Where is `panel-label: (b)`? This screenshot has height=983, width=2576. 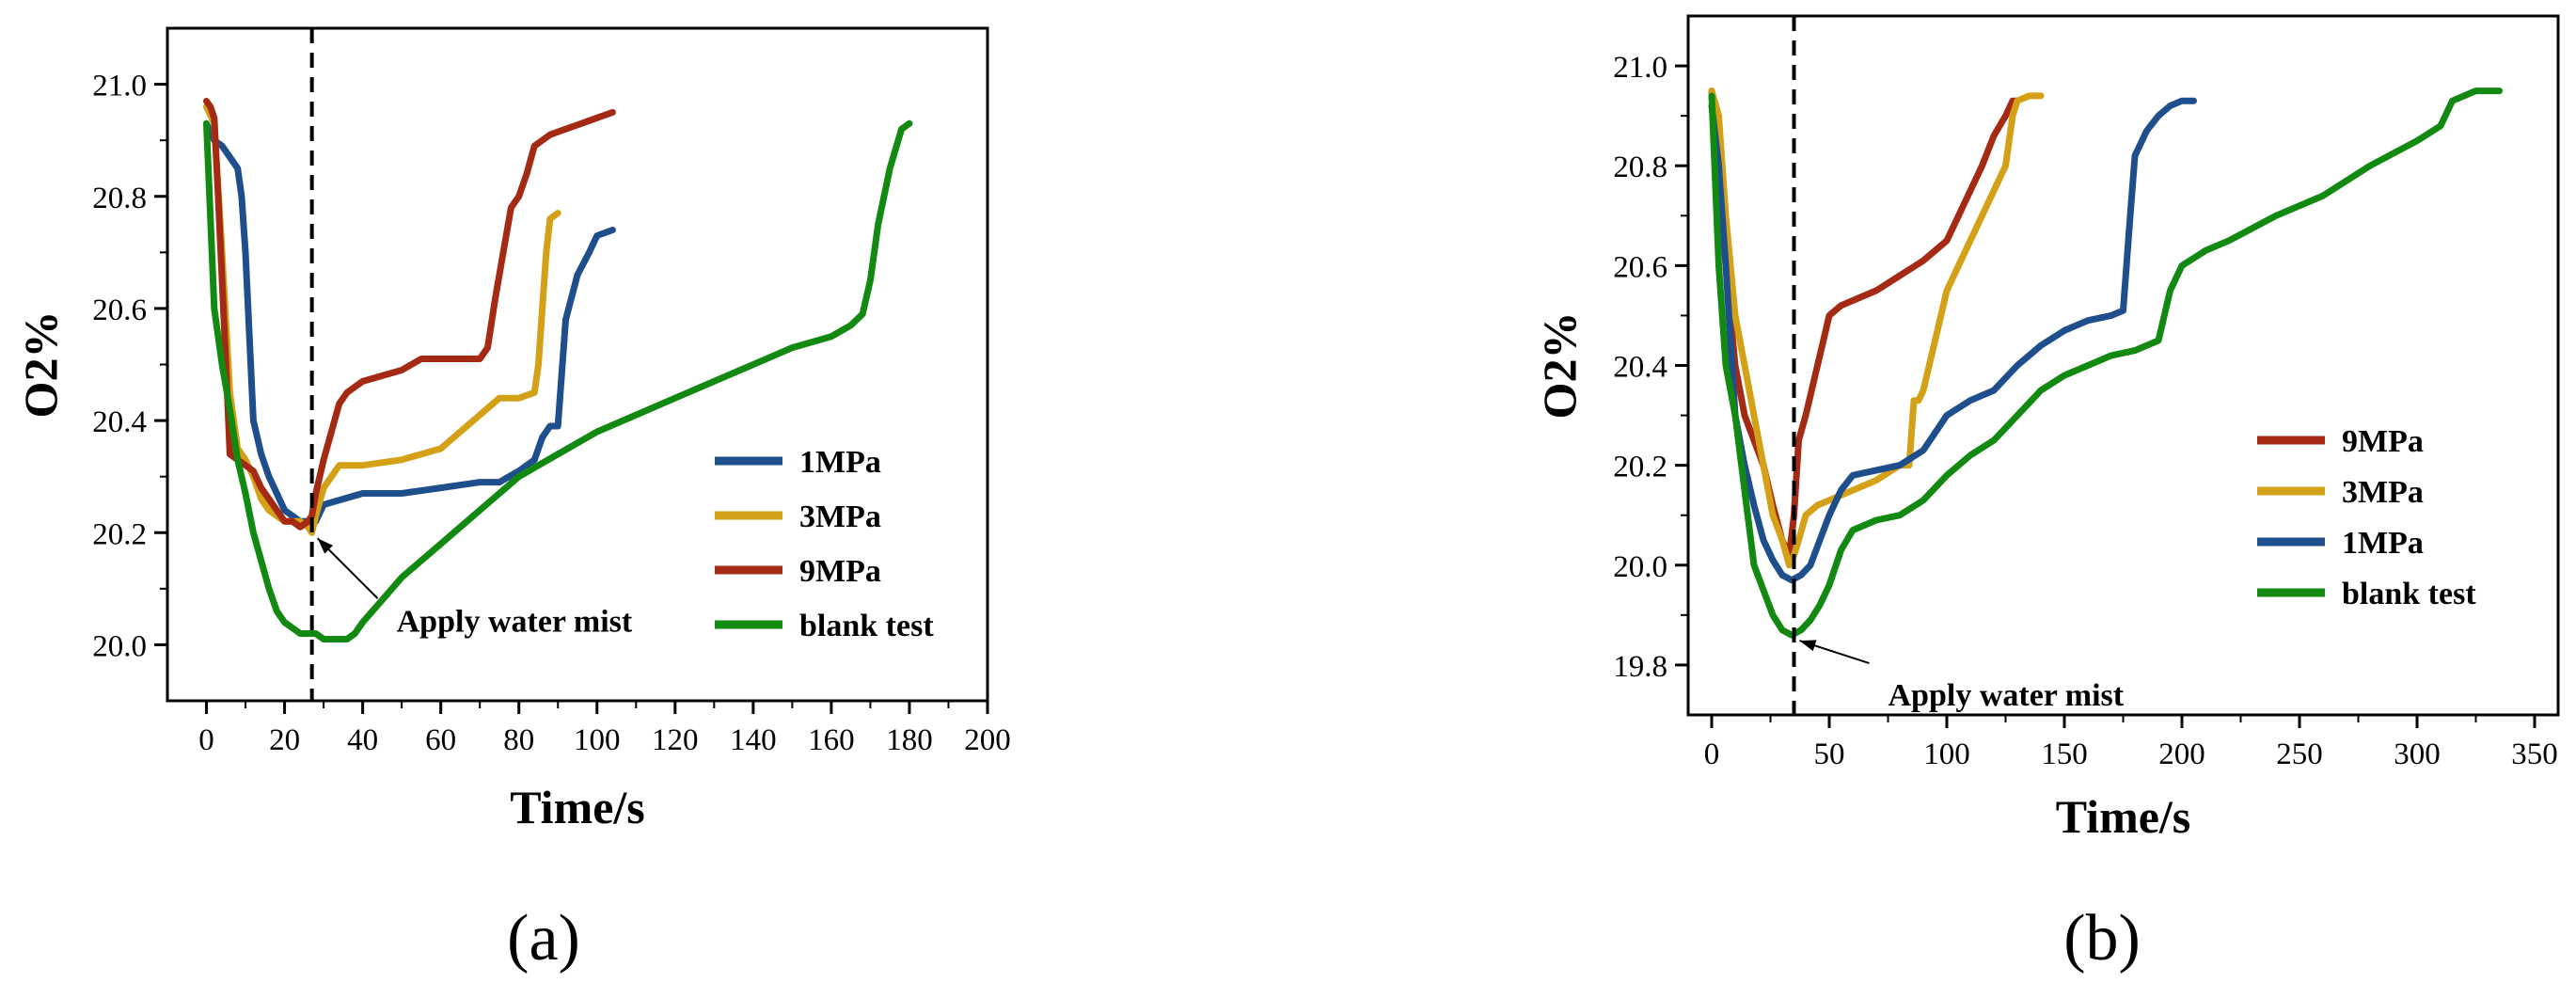
panel-label: (b) is located at coordinates (2102, 938).